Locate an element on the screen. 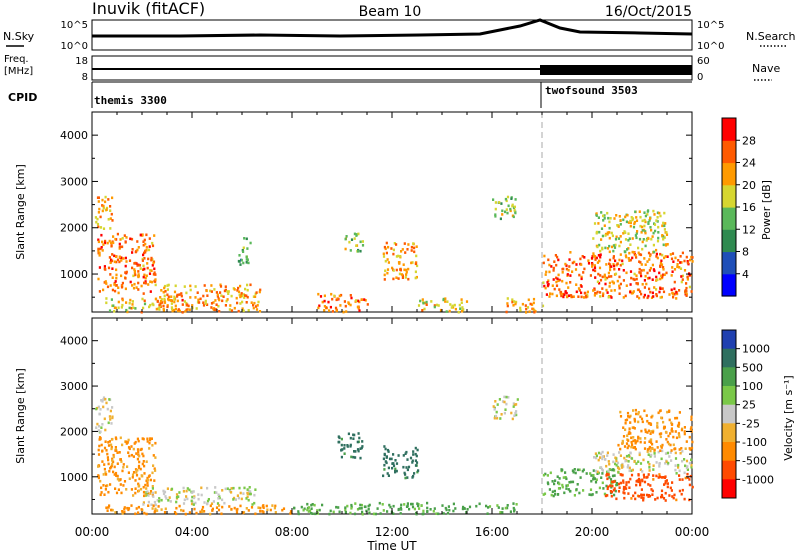 The width and height of the screenshot is (800, 554). colorbar-frame is located at coordinates (729, 414).